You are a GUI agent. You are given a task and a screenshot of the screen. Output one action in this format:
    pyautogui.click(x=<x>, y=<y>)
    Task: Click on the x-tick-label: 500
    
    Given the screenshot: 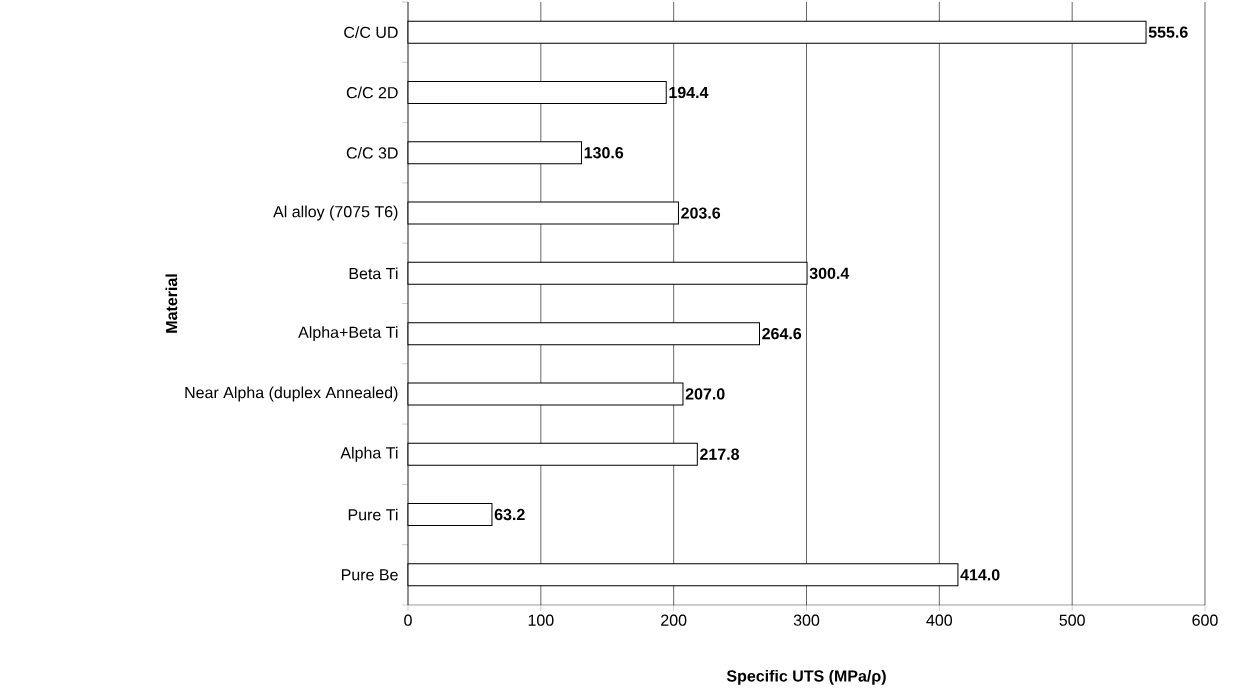 What is the action you would take?
    pyautogui.click(x=1072, y=620)
    